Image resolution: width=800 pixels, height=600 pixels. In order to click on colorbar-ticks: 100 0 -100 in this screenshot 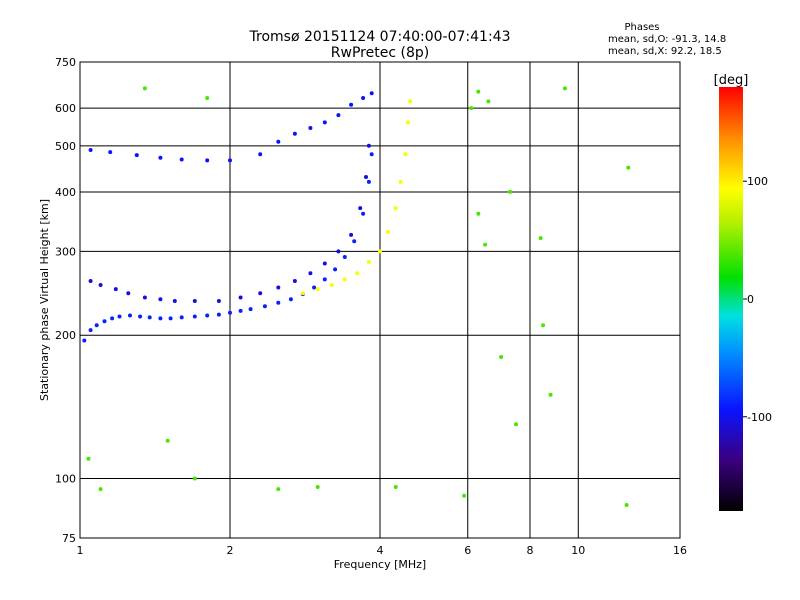, I will do `click(757, 299)`.